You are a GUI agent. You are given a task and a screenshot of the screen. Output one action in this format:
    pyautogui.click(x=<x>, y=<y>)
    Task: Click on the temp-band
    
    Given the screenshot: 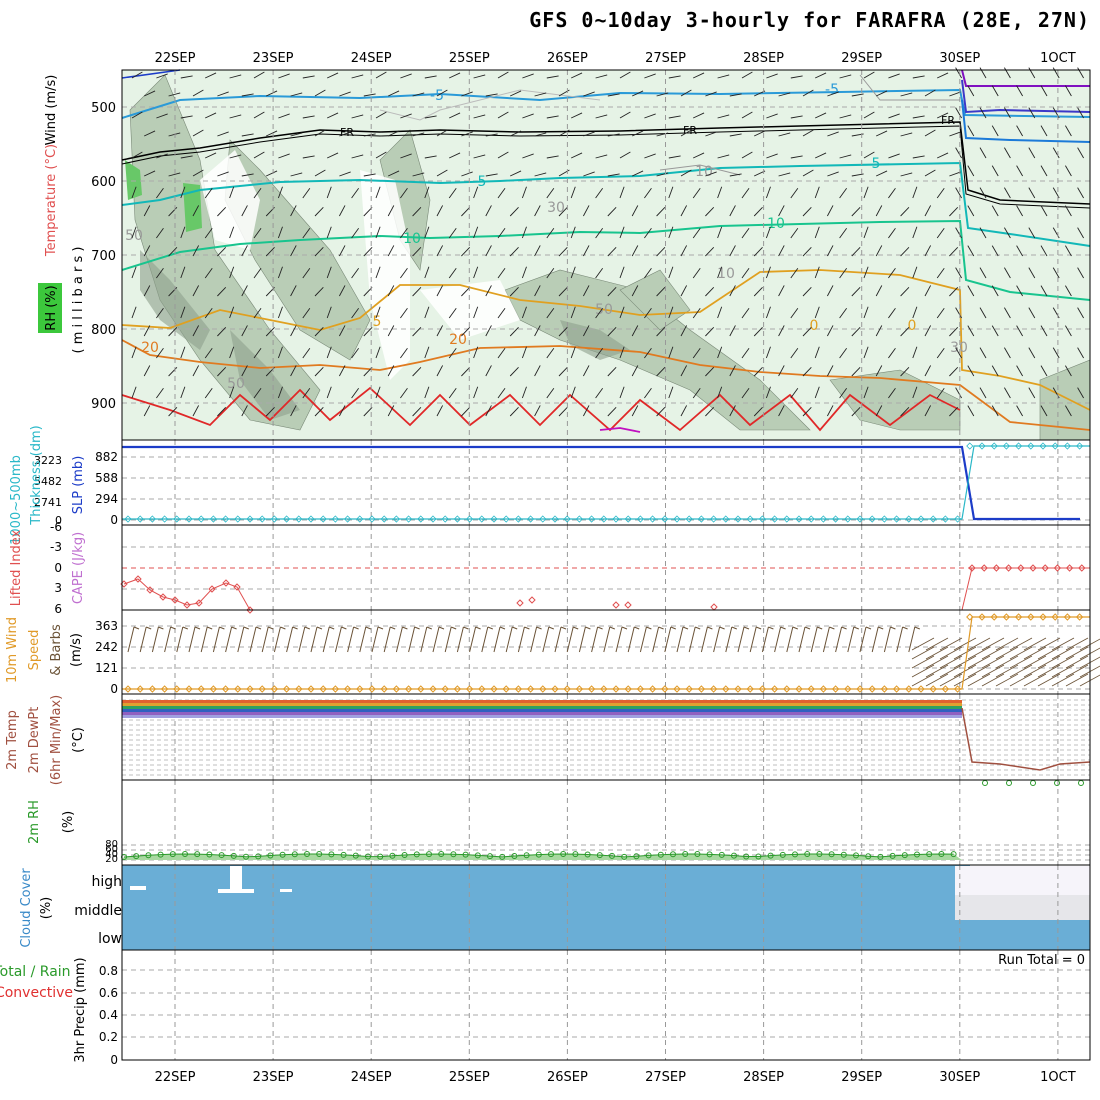 What is the action you would take?
    pyautogui.click(x=542, y=707)
    